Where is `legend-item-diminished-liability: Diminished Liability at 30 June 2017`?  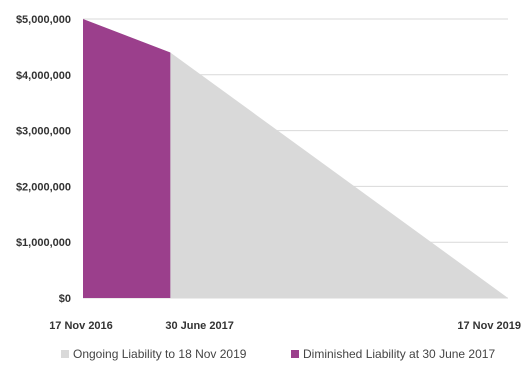
legend-item-diminished-liability: Diminished Liability at 30 June 2017 is located at coordinates (393, 354).